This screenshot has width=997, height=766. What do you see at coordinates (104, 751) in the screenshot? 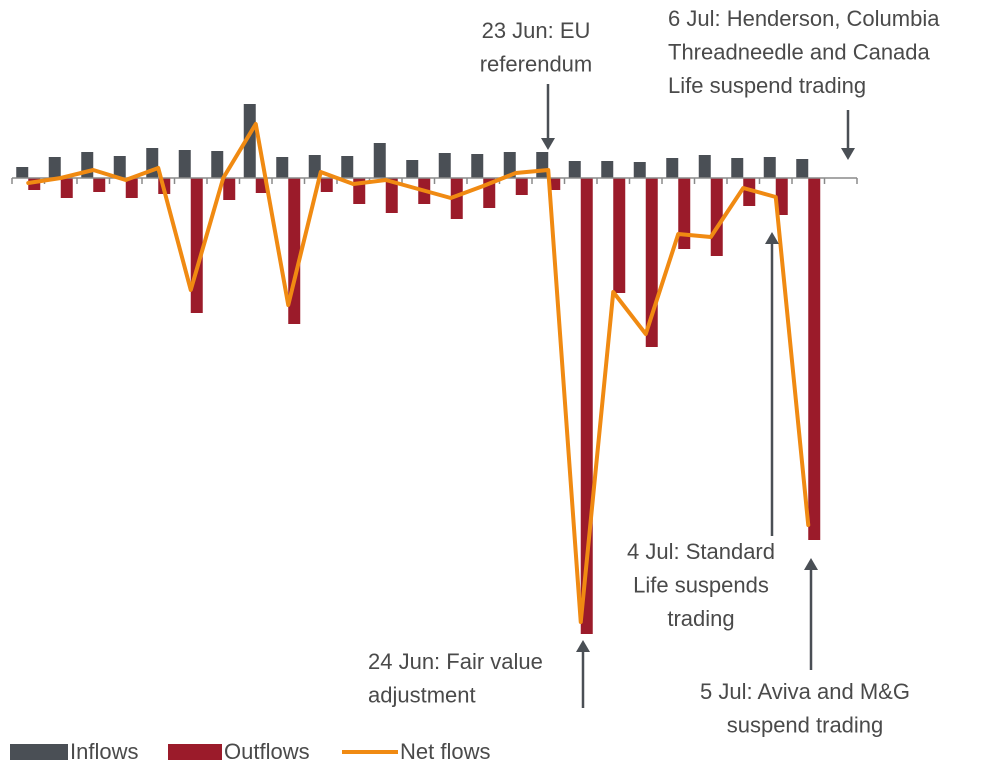
I see `legend-label: Inflows` at bounding box center [104, 751].